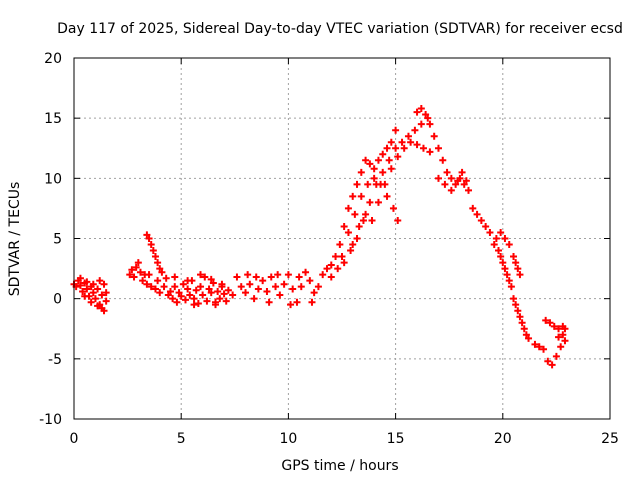 Image resolution: width=640 pixels, height=480 pixels. Describe the element at coordinates (55, 360) in the screenshot. I see `y-tick-label: -5` at that location.